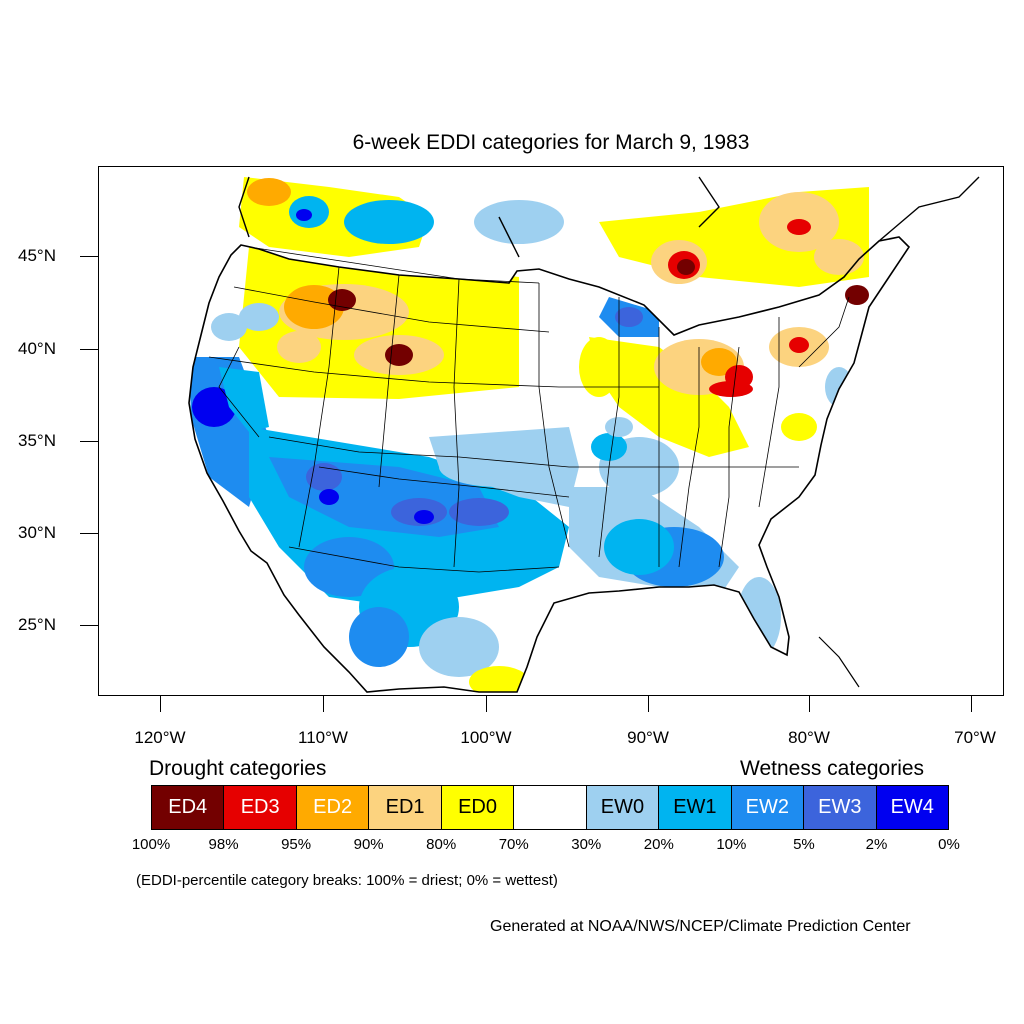  I want to click on lon-label-100: 100°W, so click(486, 737).